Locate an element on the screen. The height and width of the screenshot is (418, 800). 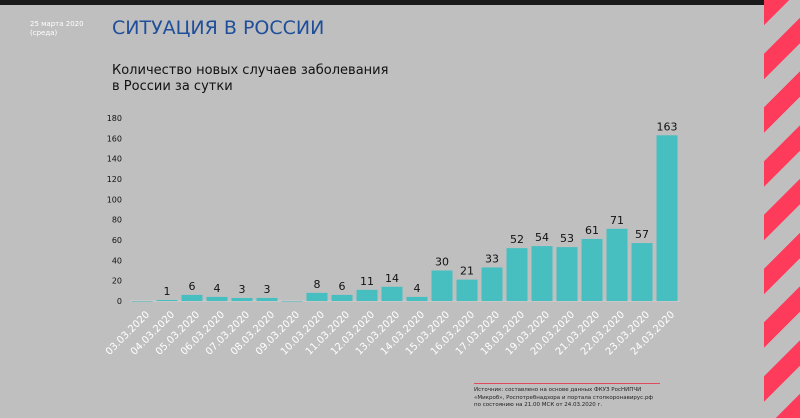
y-tick-label: 80 is located at coordinates (117, 220).